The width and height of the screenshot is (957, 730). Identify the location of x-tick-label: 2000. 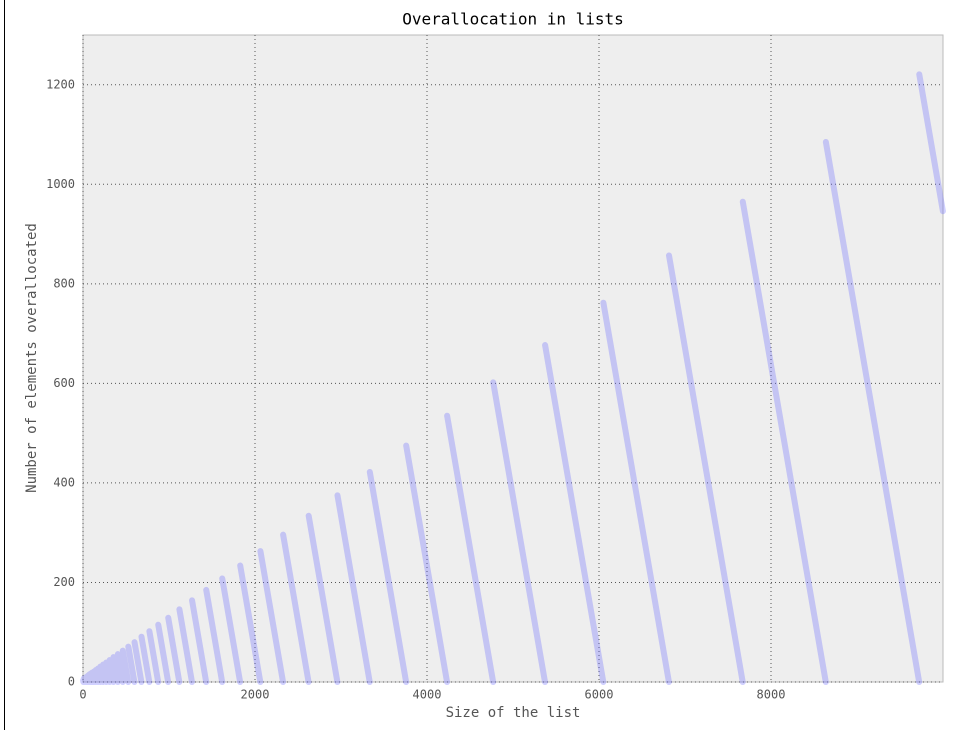
(255, 695).